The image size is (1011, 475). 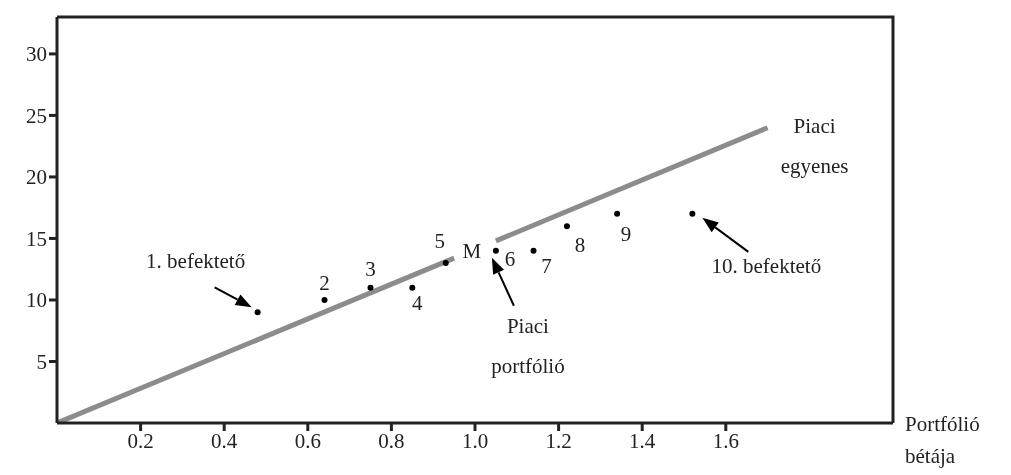 I want to click on annotation: Piaci portfólió, so click(x=528, y=345).